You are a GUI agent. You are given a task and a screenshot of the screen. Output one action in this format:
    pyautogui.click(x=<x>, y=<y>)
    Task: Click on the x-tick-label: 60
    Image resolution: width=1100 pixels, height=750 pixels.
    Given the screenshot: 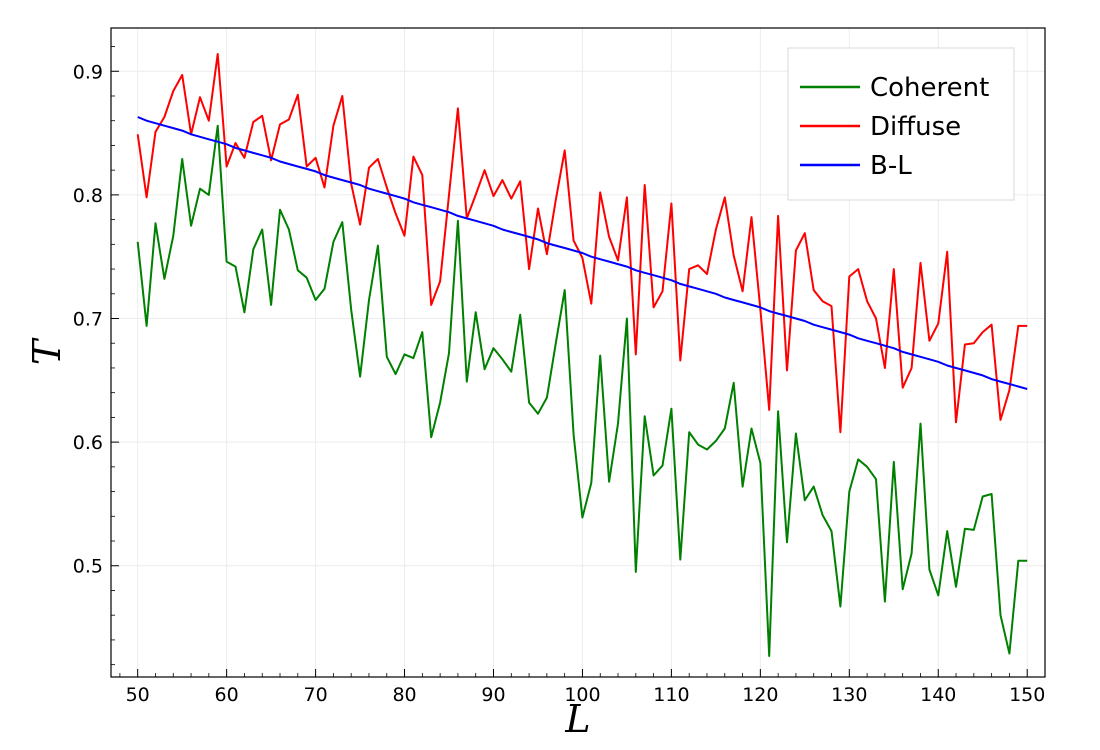 What is the action you would take?
    pyautogui.click(x=227, y=695)
    